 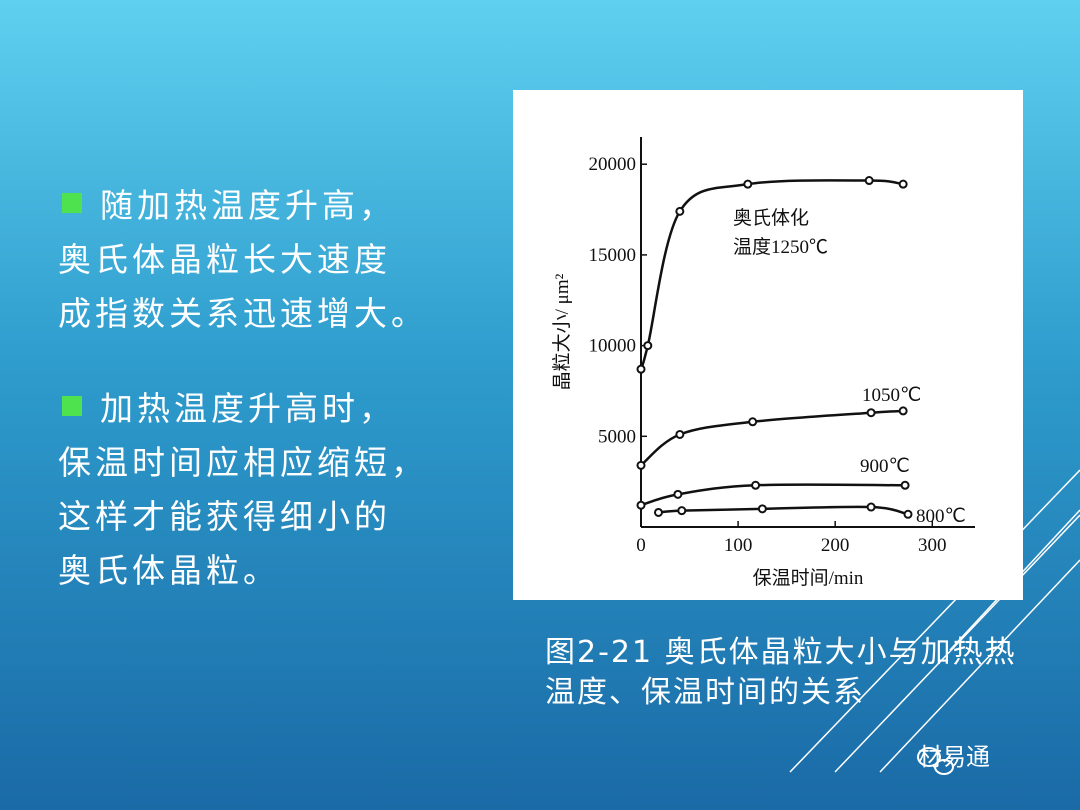 I want to click on paragraph-line: 奥氏体晶粒。, so click(x=169, y=570).